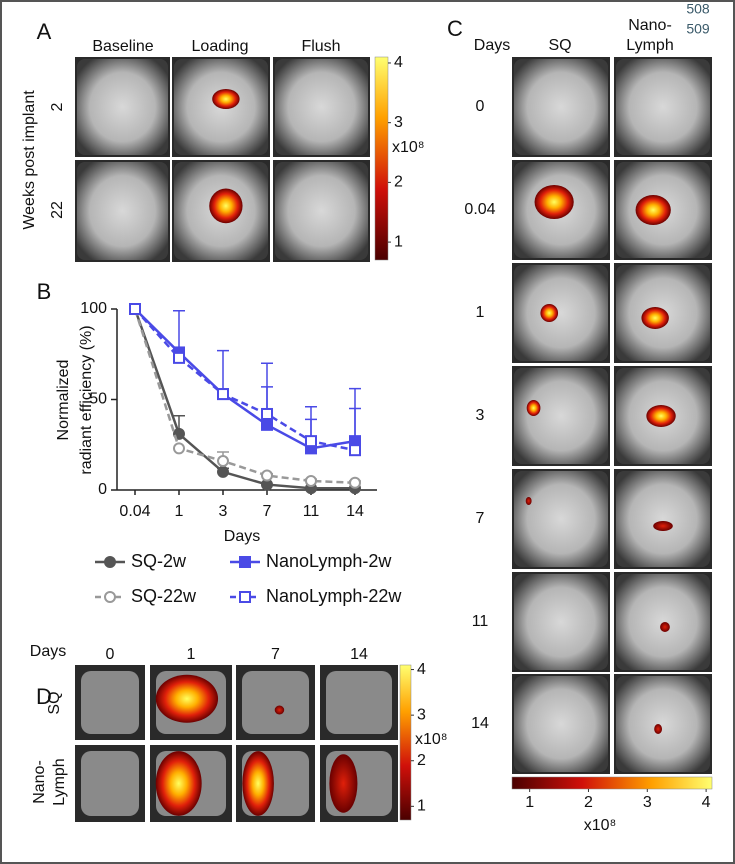 This screenshot has width=735, height=864. Describe the element at coordinates (102, 489) in the screenshot. I see `y-tick-label: 0` at that location.